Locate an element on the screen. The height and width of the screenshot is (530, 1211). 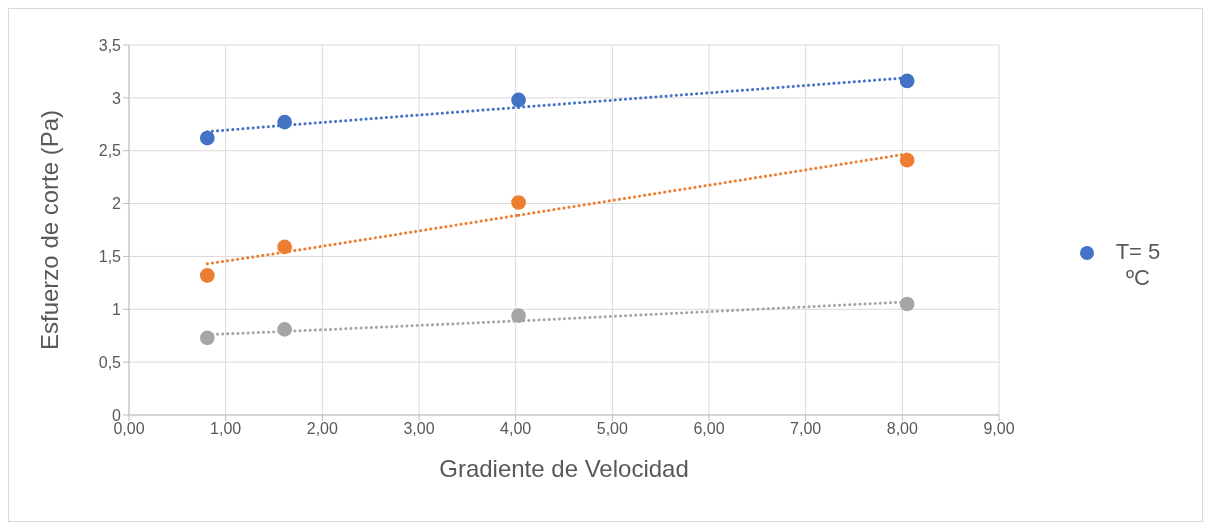
y-tick-label: 2 is located at coordinates (117, 204).